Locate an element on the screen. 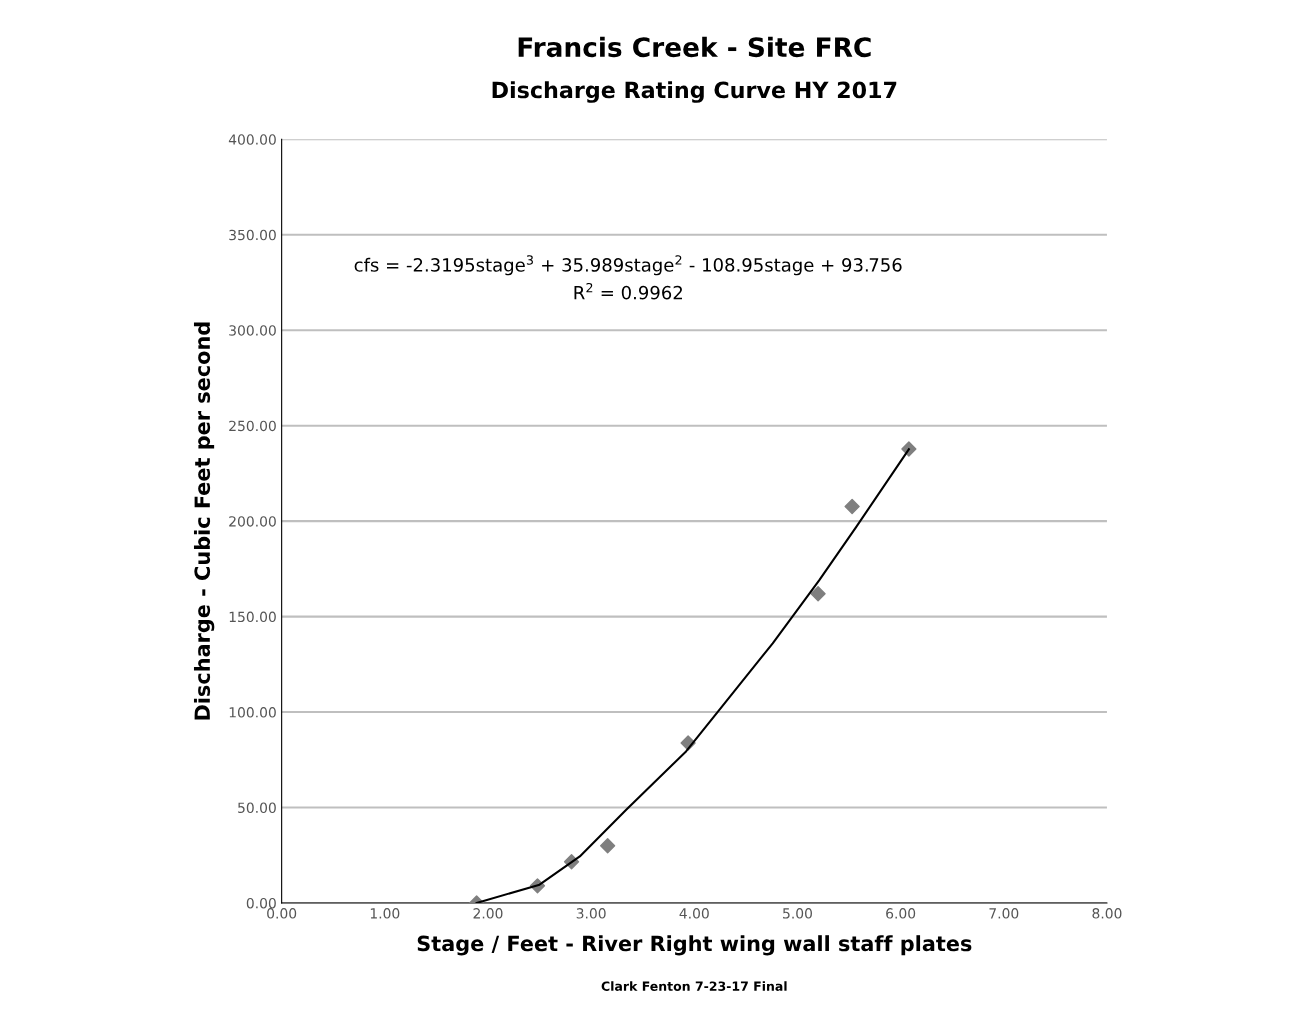 The width and height of the screenshot is (1310, 1032). x-tick-label: 7.00 is located at coordinates (1004, 913).